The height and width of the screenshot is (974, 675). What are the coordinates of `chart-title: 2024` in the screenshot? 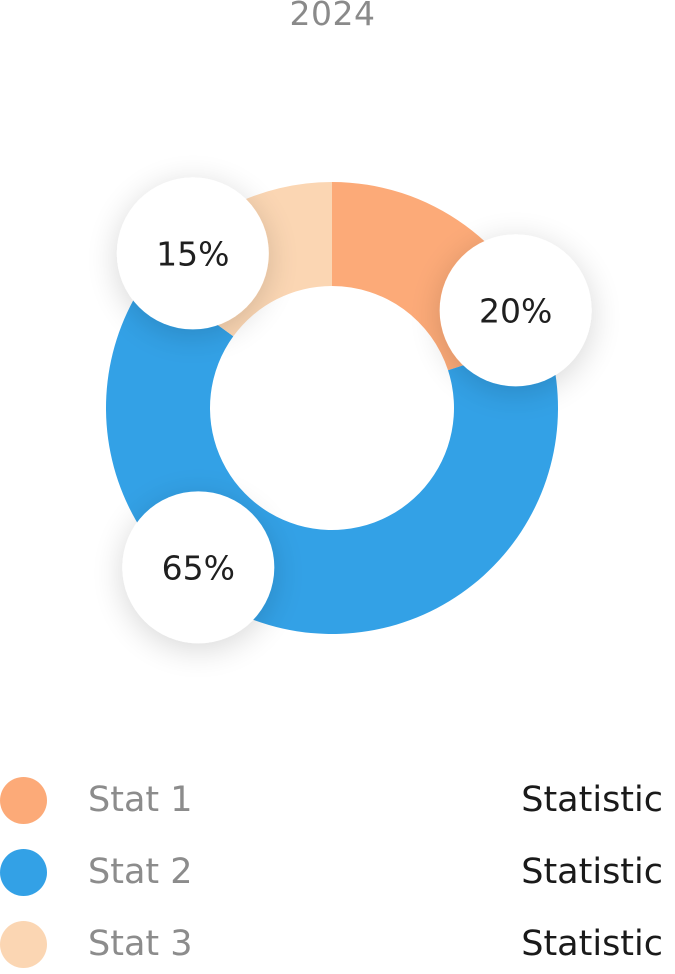 It's located at (332, 16).